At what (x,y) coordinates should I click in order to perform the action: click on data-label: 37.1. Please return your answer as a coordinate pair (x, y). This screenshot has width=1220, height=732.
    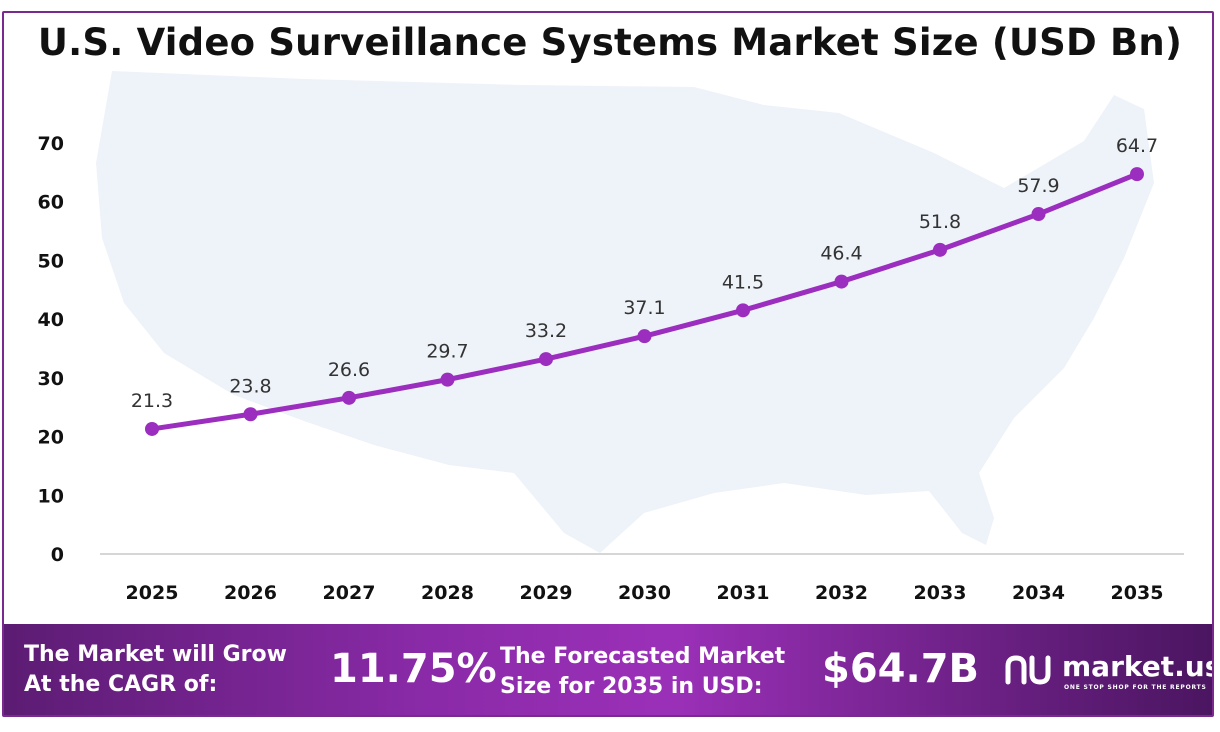
    Looking at the image, I should click on (644, 308).